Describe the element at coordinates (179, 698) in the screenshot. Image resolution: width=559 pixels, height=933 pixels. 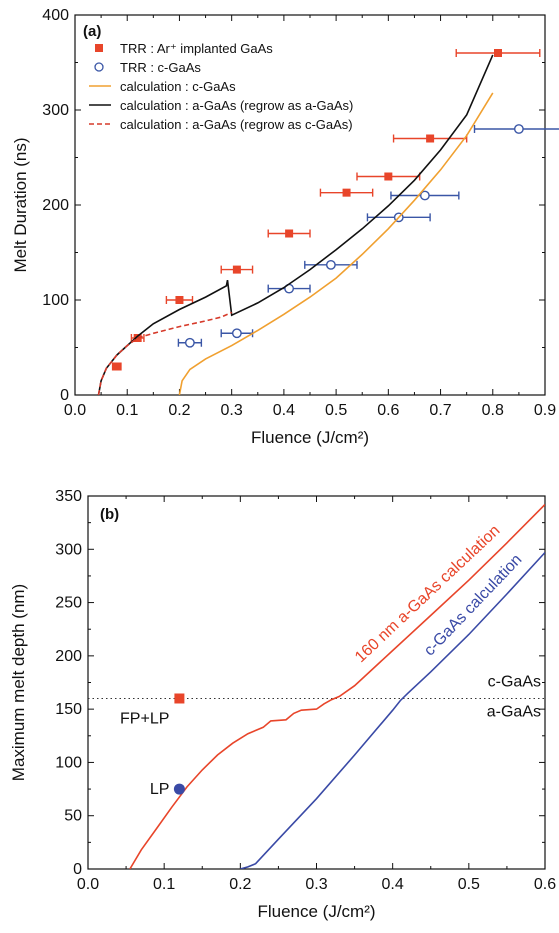
I see `point-fp-lp` at that location.